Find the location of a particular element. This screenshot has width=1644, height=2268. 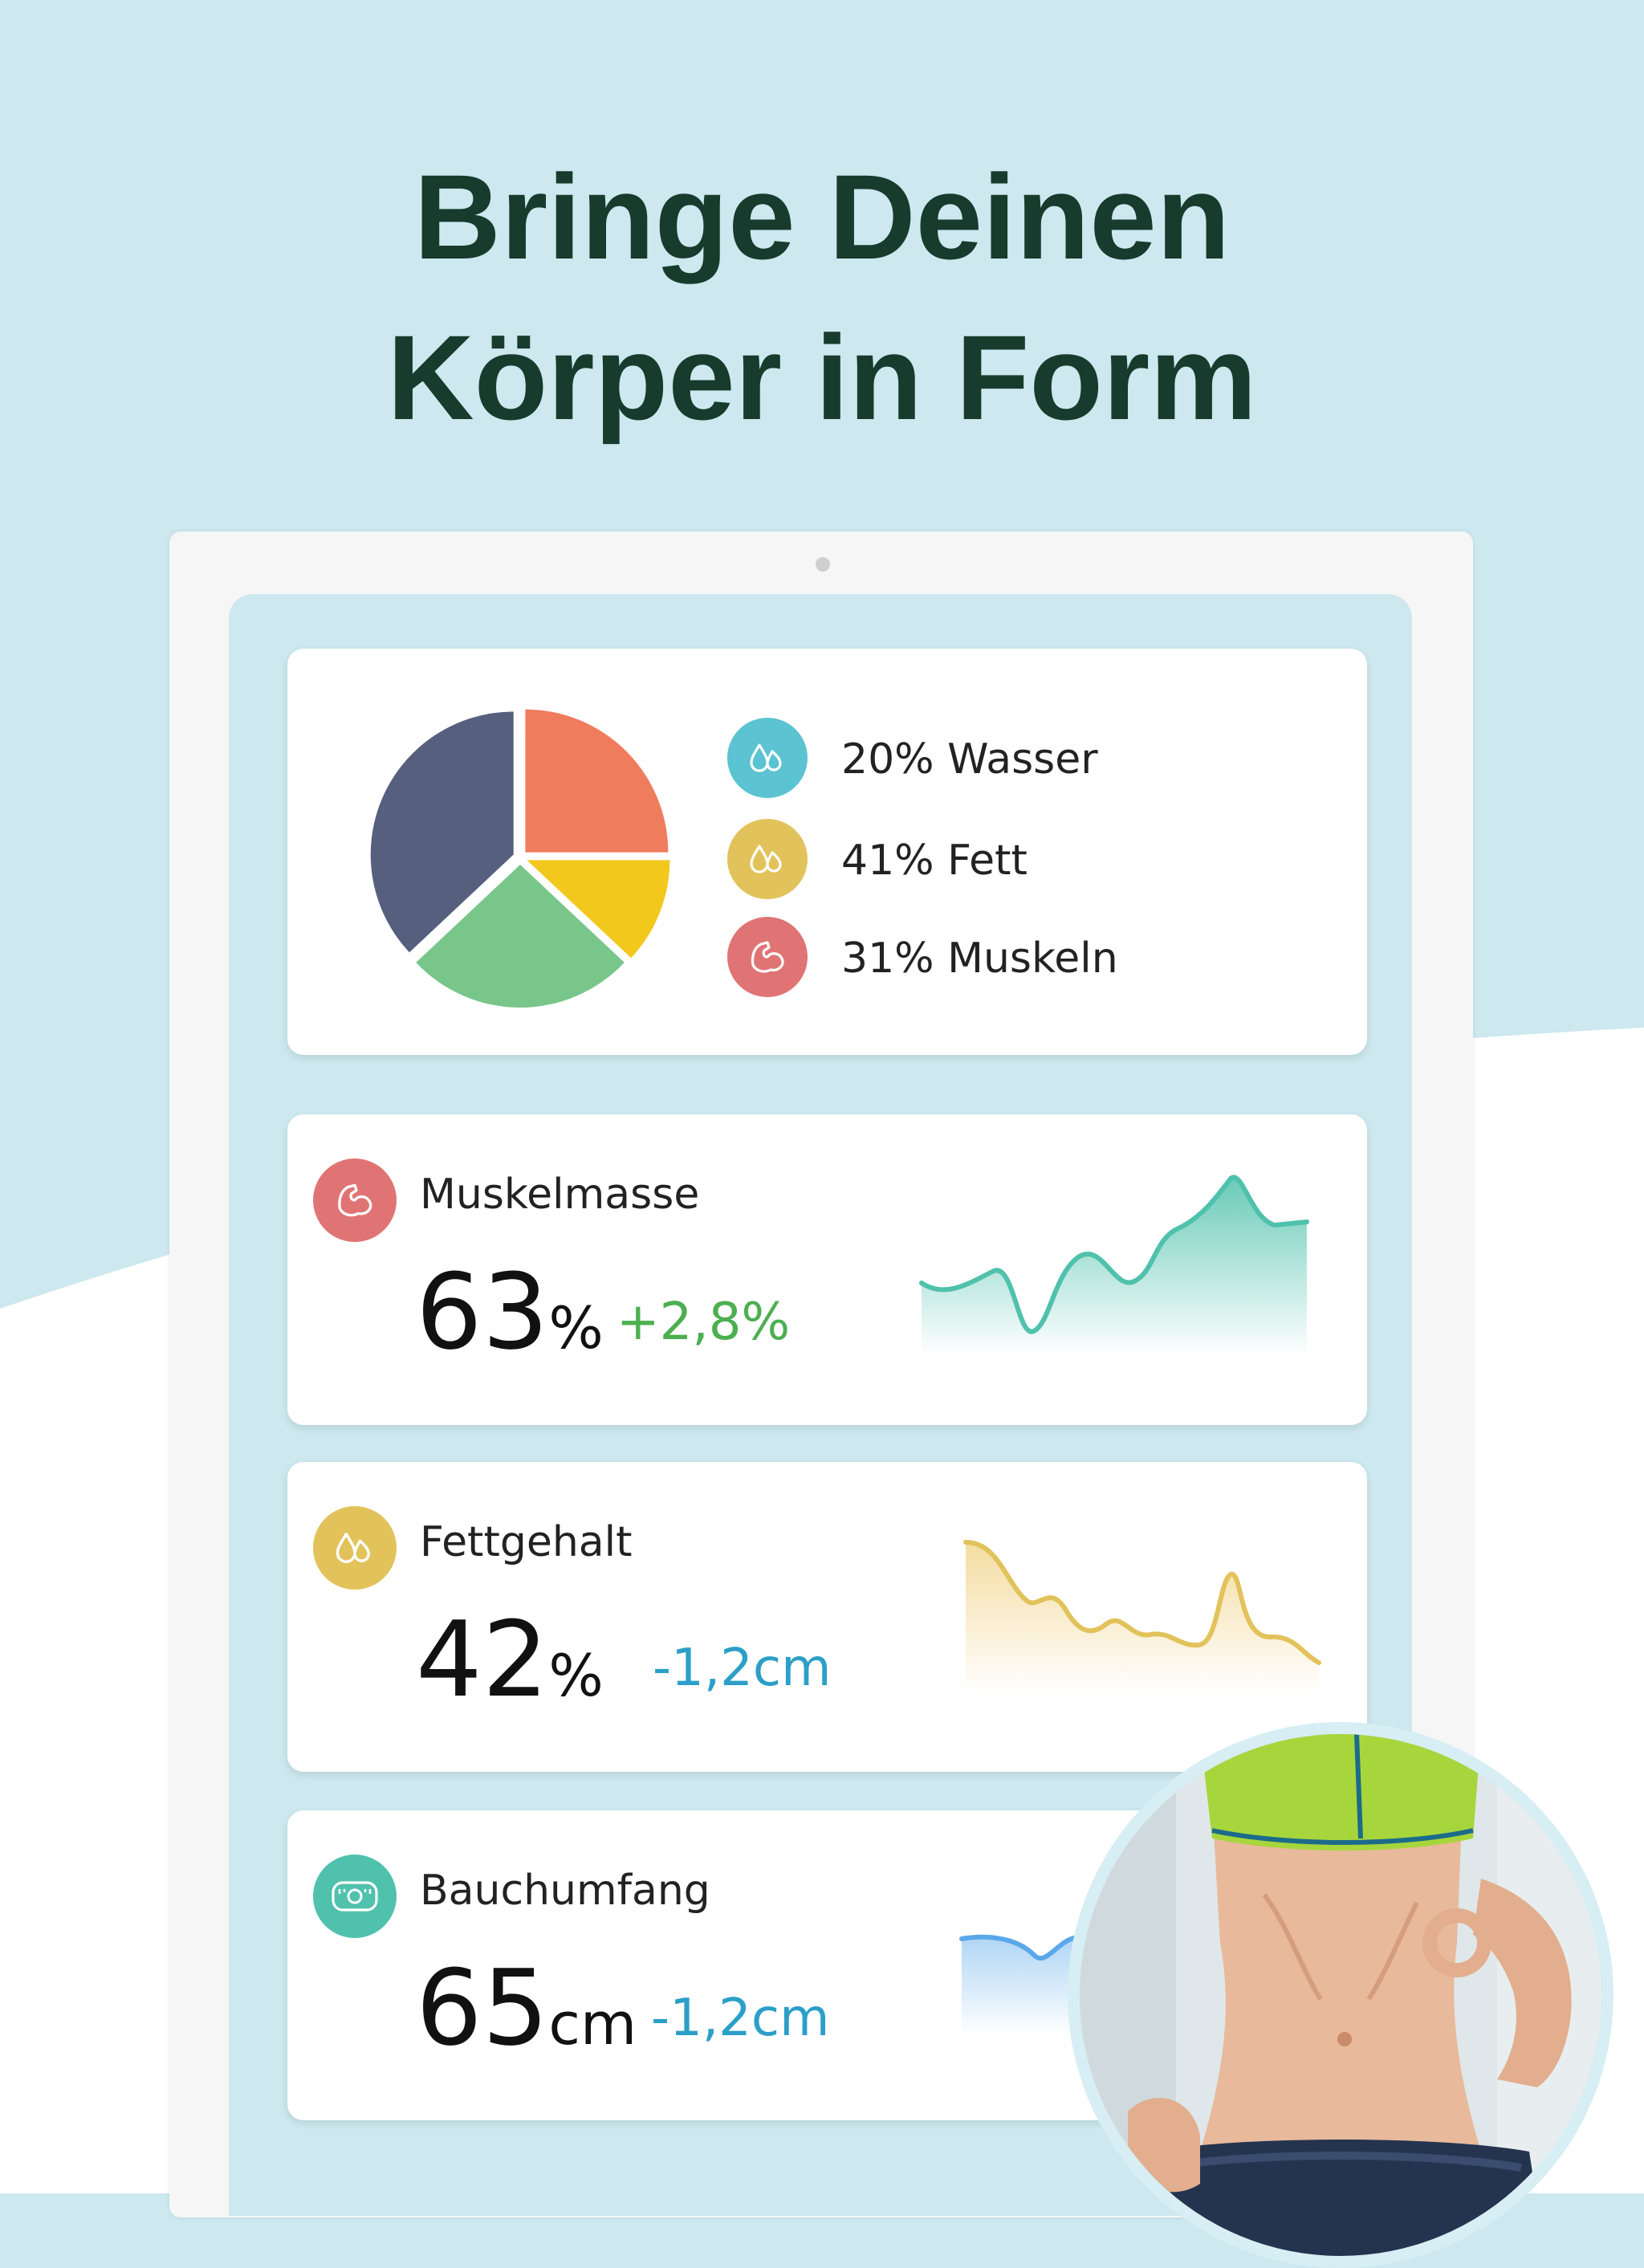

headline-line-1: Bringe Deinen is located at coordinates (822, 216).